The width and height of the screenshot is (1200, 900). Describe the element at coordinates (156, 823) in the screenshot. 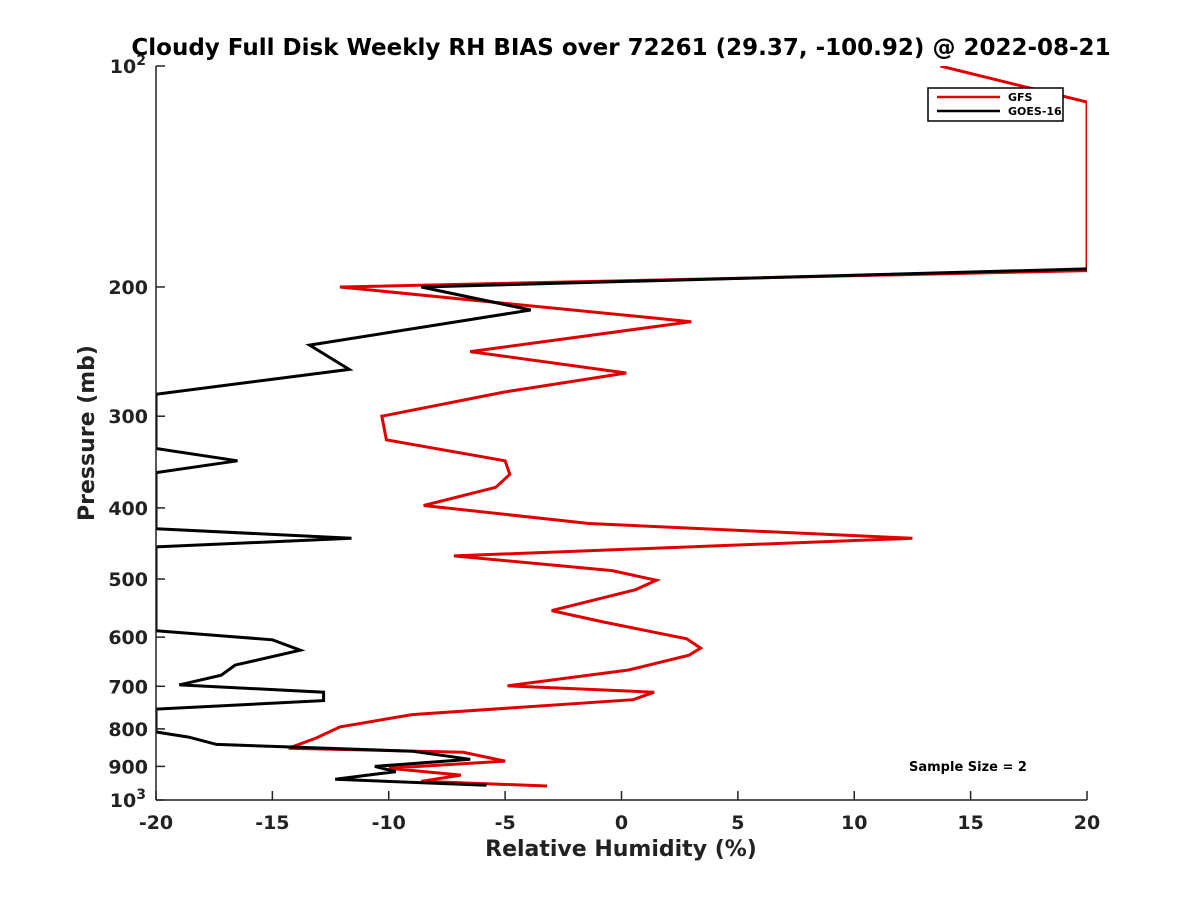

I see `x-tick-label: -20` at that location.